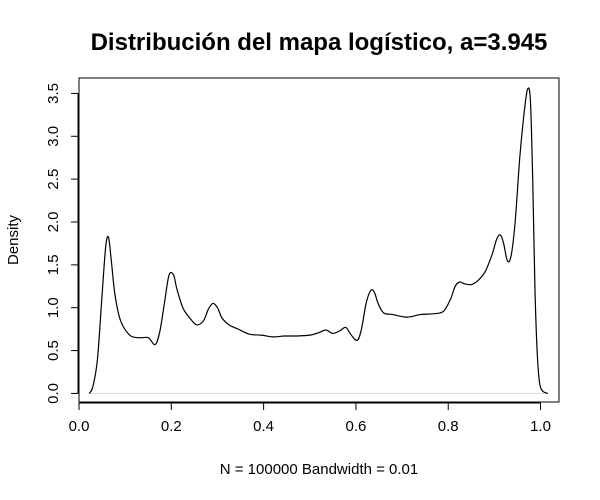 The height and width of the screenshot is (500, 600). What do you see at coordinates (355, 426) in the screenshot?
I see `x-tick-label: 0.6` at bounding box center [355, 426].